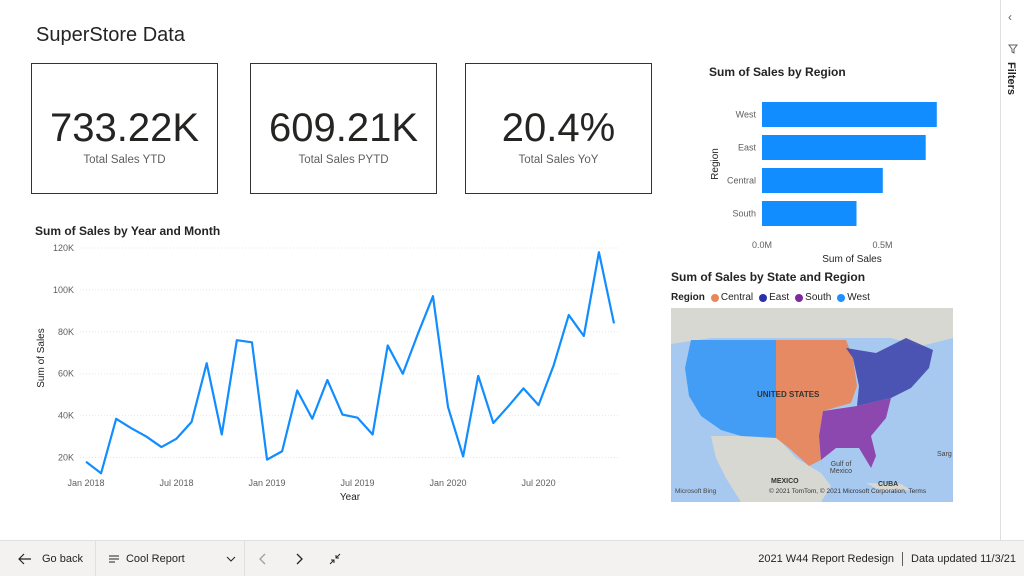 Image resolution: width=1024 pixels, height=576 pixels. What do you see at coordinates (1011, 79) in the screenshot?
I see `filters-label: Filters` at bounding box center [1011, 79].